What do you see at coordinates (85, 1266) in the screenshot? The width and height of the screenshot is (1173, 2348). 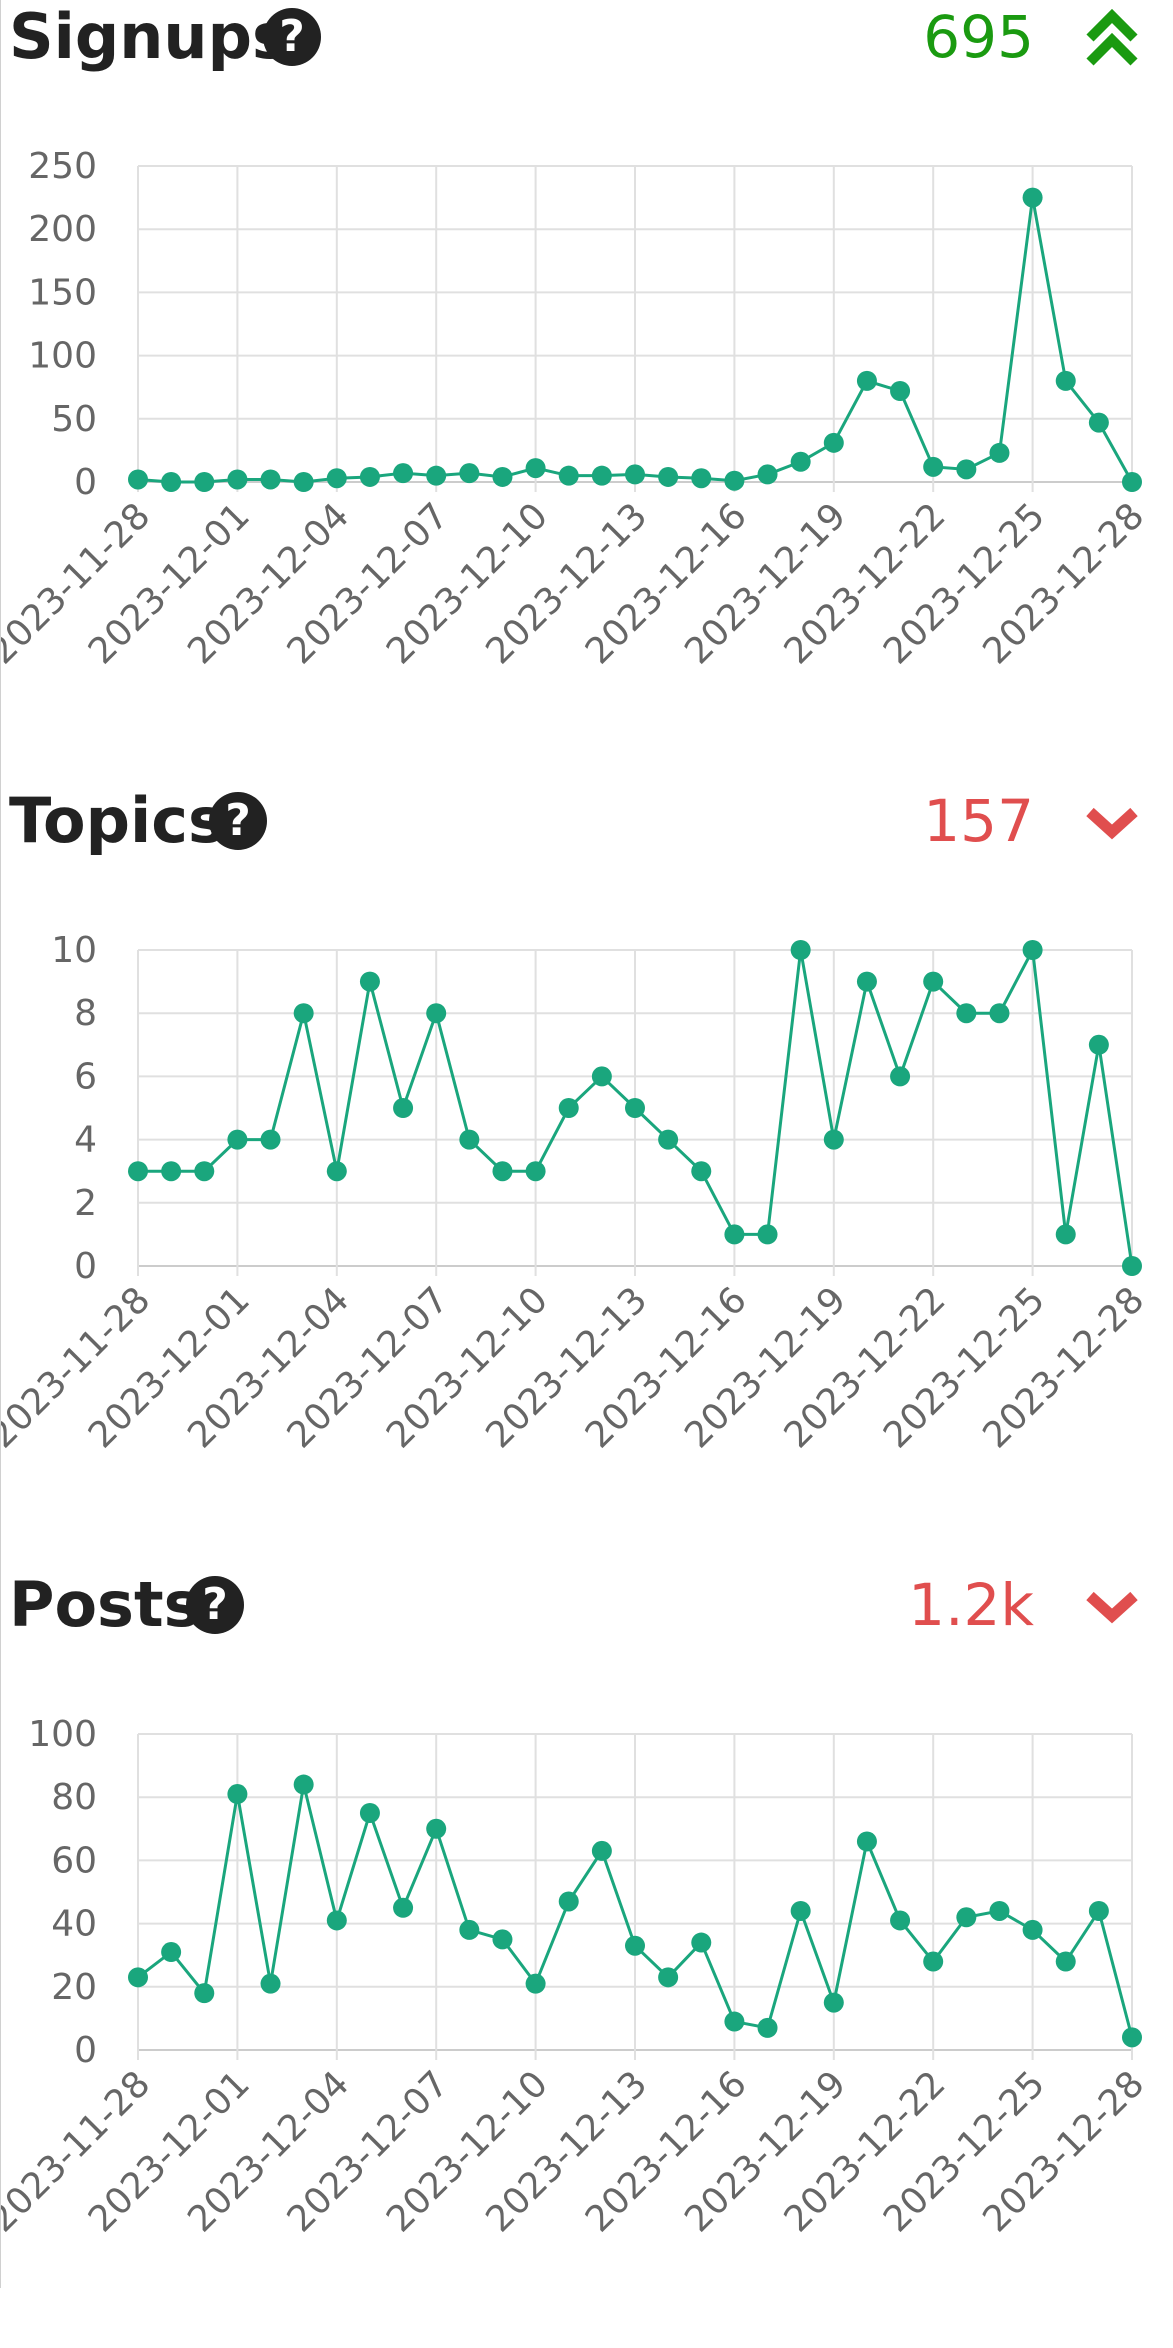 I see `y-tick-label: 0` at bounding box center [85, 1266].